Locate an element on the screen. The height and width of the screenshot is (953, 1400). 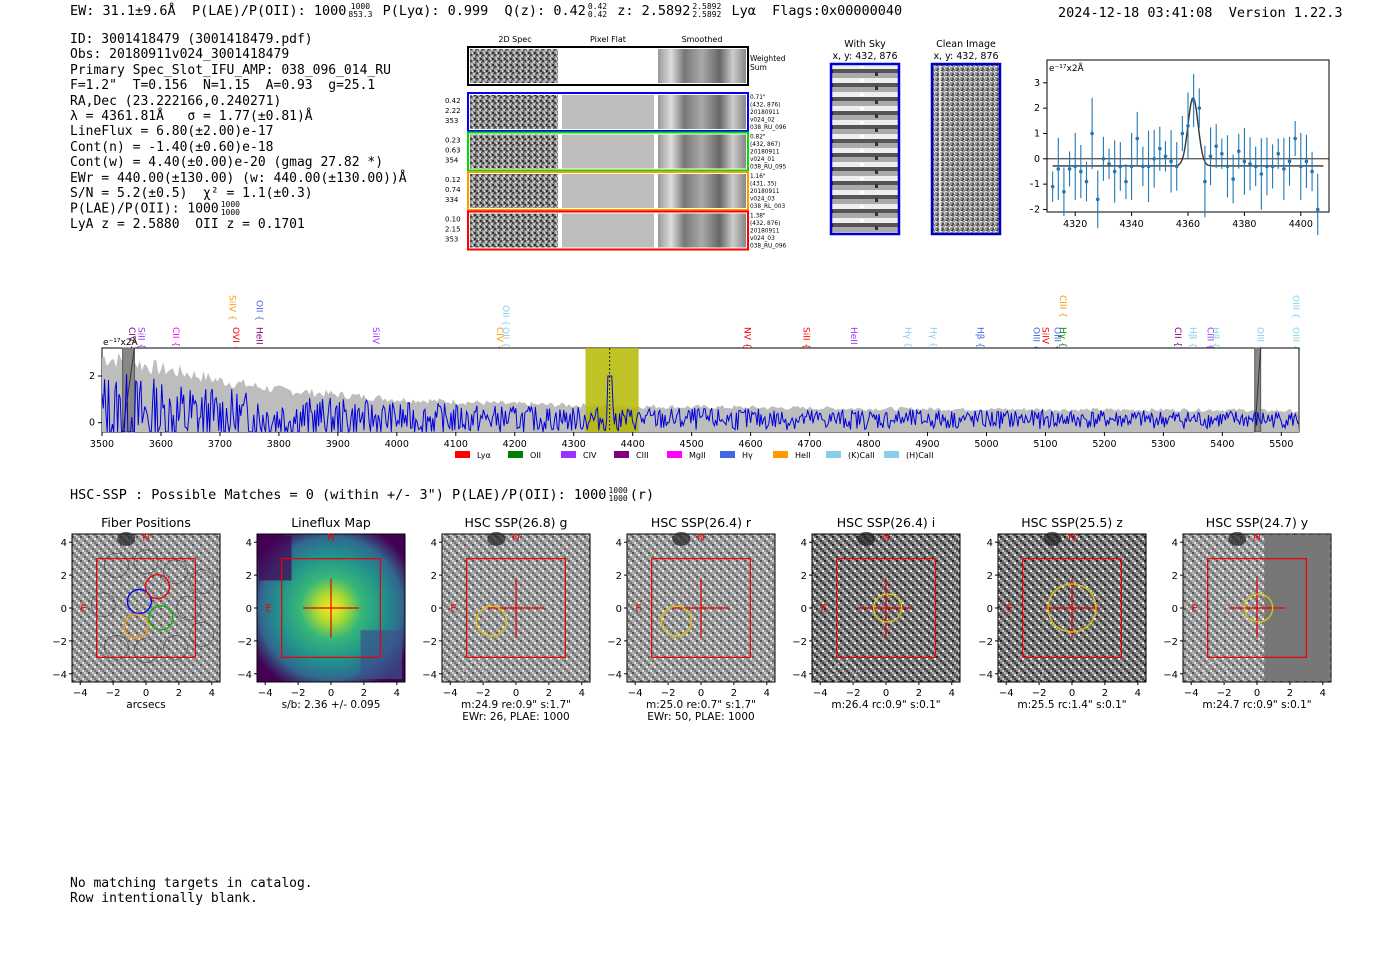
hsc-panel-title: Lineflux Map is located at coordinates (331, 522).